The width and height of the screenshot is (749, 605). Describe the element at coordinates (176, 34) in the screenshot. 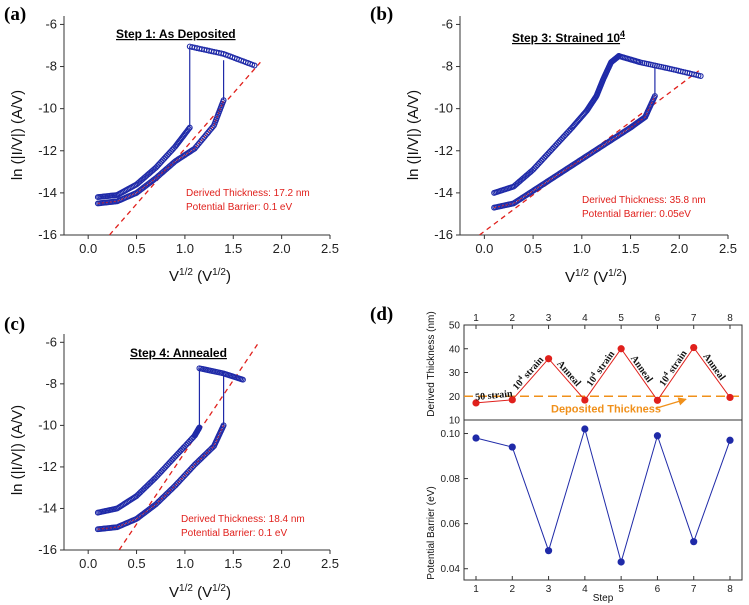

I see `panel-a-title: Step 1: As Deposited` at that location.